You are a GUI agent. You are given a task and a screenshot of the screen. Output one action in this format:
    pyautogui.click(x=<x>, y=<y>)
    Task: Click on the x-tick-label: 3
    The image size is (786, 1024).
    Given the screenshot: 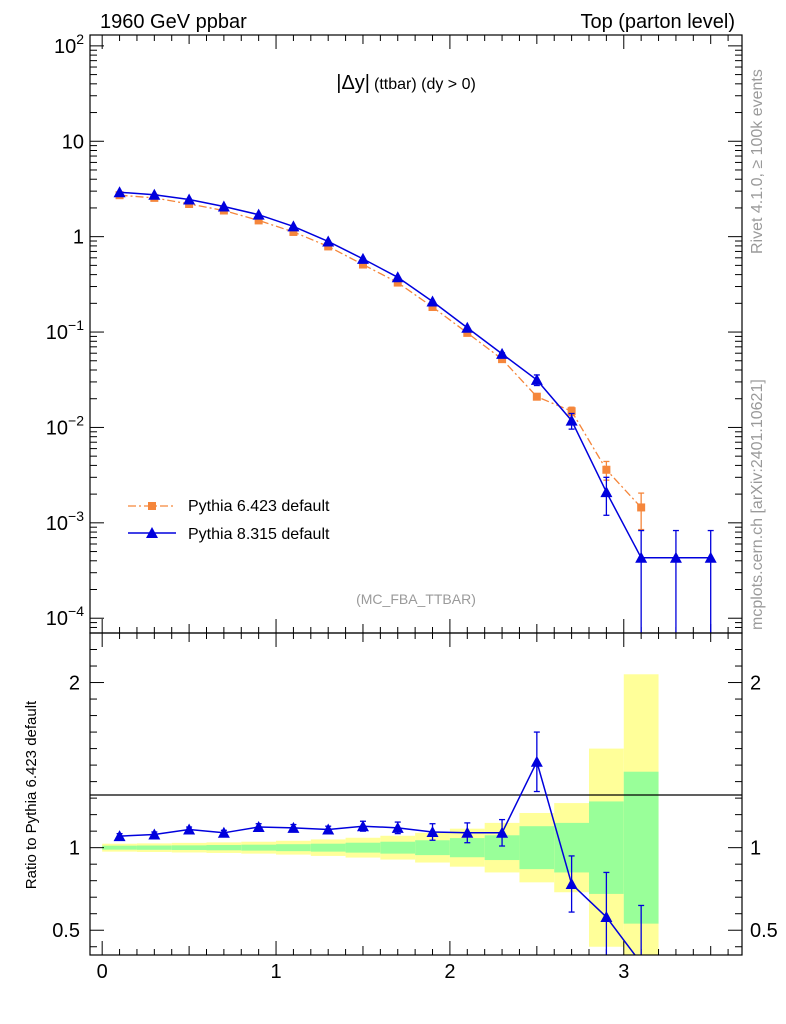 What is the action you would take?
    pyautogui.click(x=623, y=972)
    